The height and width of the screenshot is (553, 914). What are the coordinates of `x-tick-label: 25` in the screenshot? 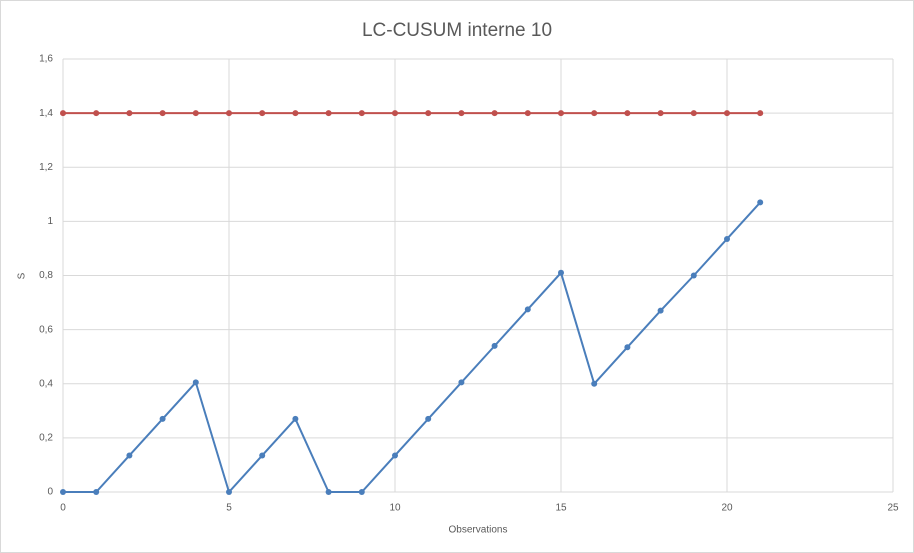 It's located at (893, 508).